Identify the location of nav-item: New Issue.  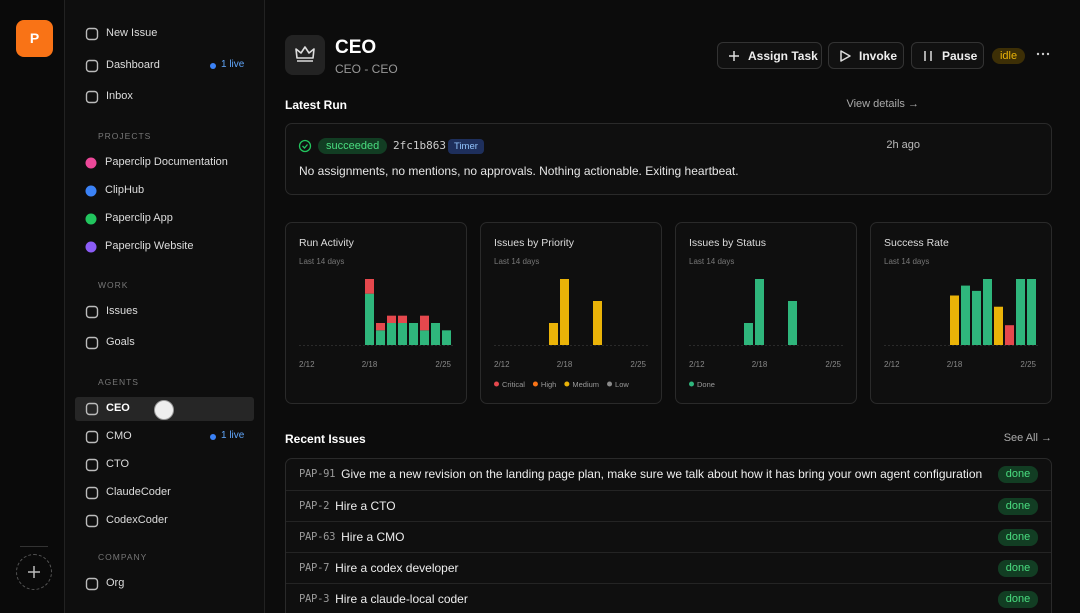
(132, 33).